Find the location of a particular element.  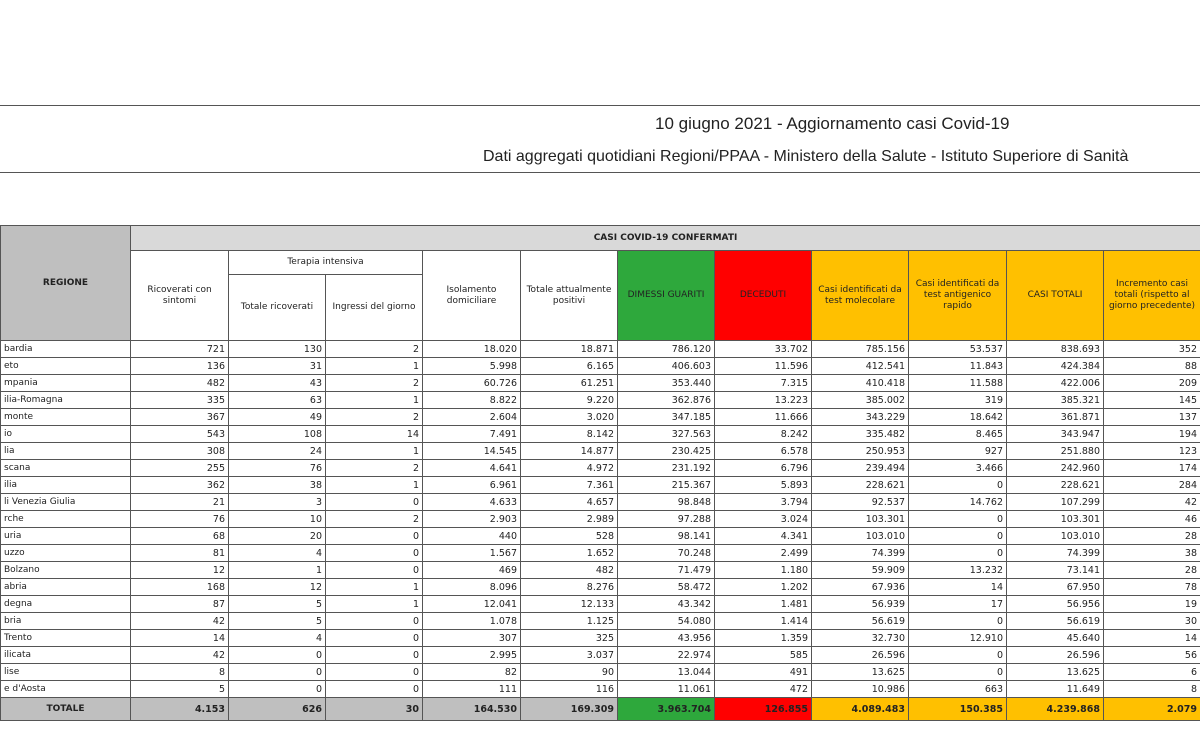

value-cell: 107.299 is located at coordinates (1055, 502).